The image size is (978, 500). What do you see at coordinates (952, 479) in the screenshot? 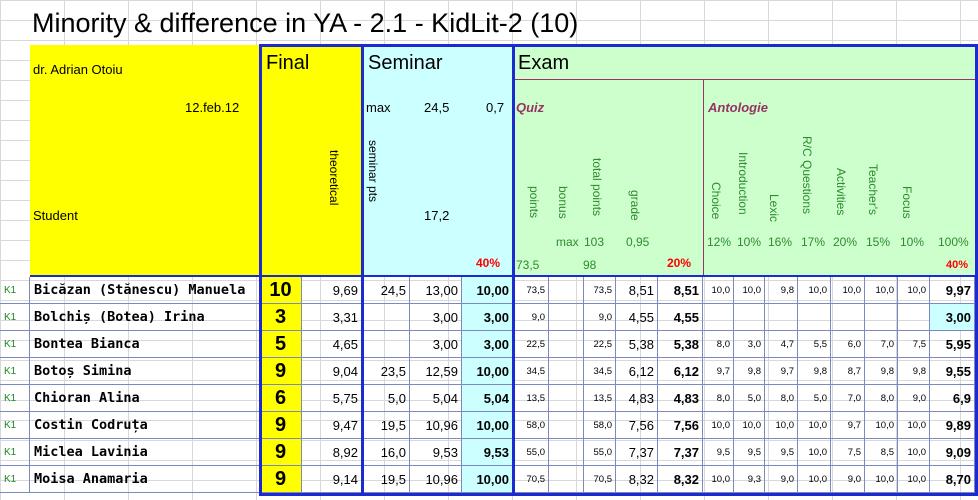
I see `antologie-final-grade: 8,70` at bounding box center [952, 479].